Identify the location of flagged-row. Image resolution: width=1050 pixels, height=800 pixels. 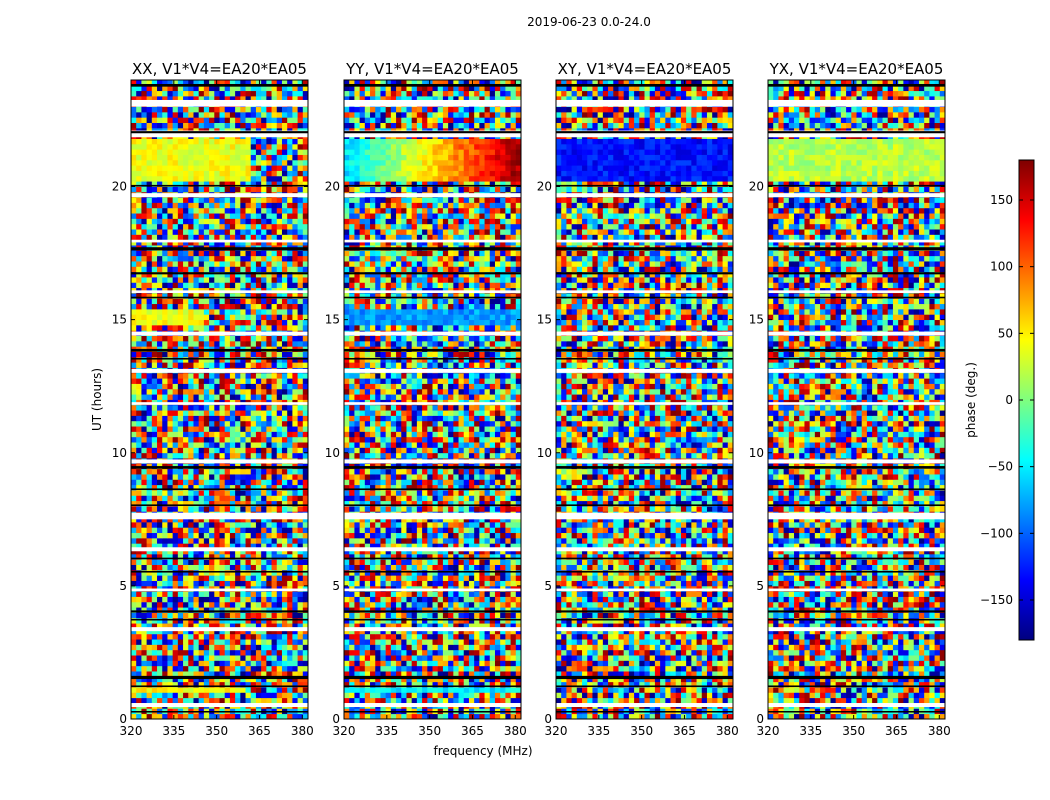
(219, 461).